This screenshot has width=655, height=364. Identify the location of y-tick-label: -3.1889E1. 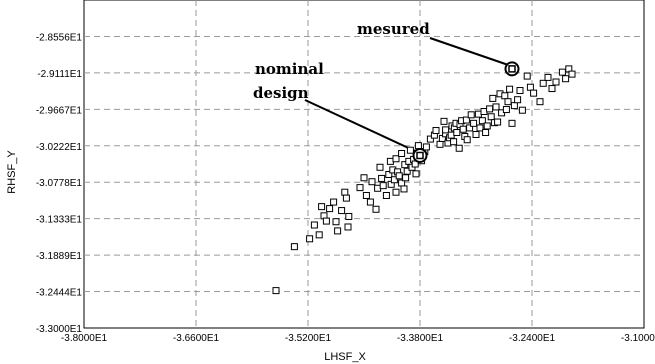
(59, 256).